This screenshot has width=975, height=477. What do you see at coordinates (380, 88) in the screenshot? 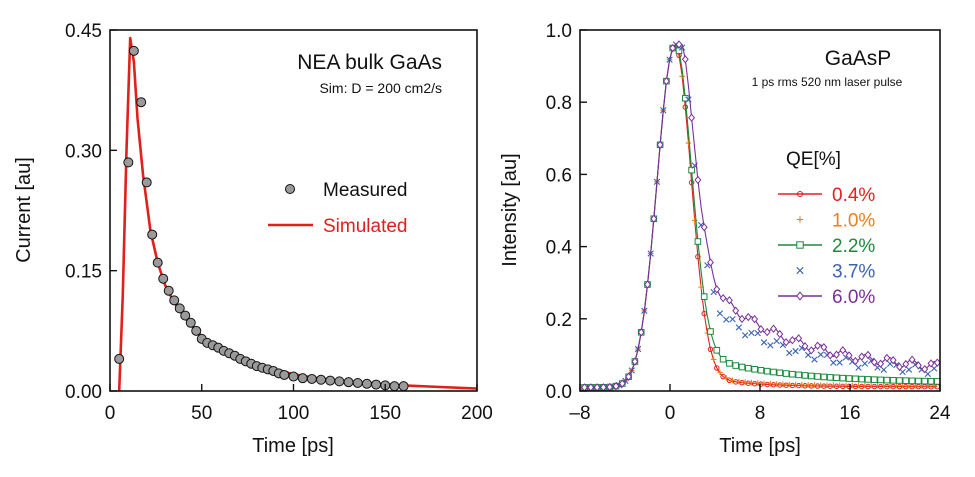
I see `current-annotation-sub: Sim: D = 200 cm2/s` at bounding box center [380, 88].